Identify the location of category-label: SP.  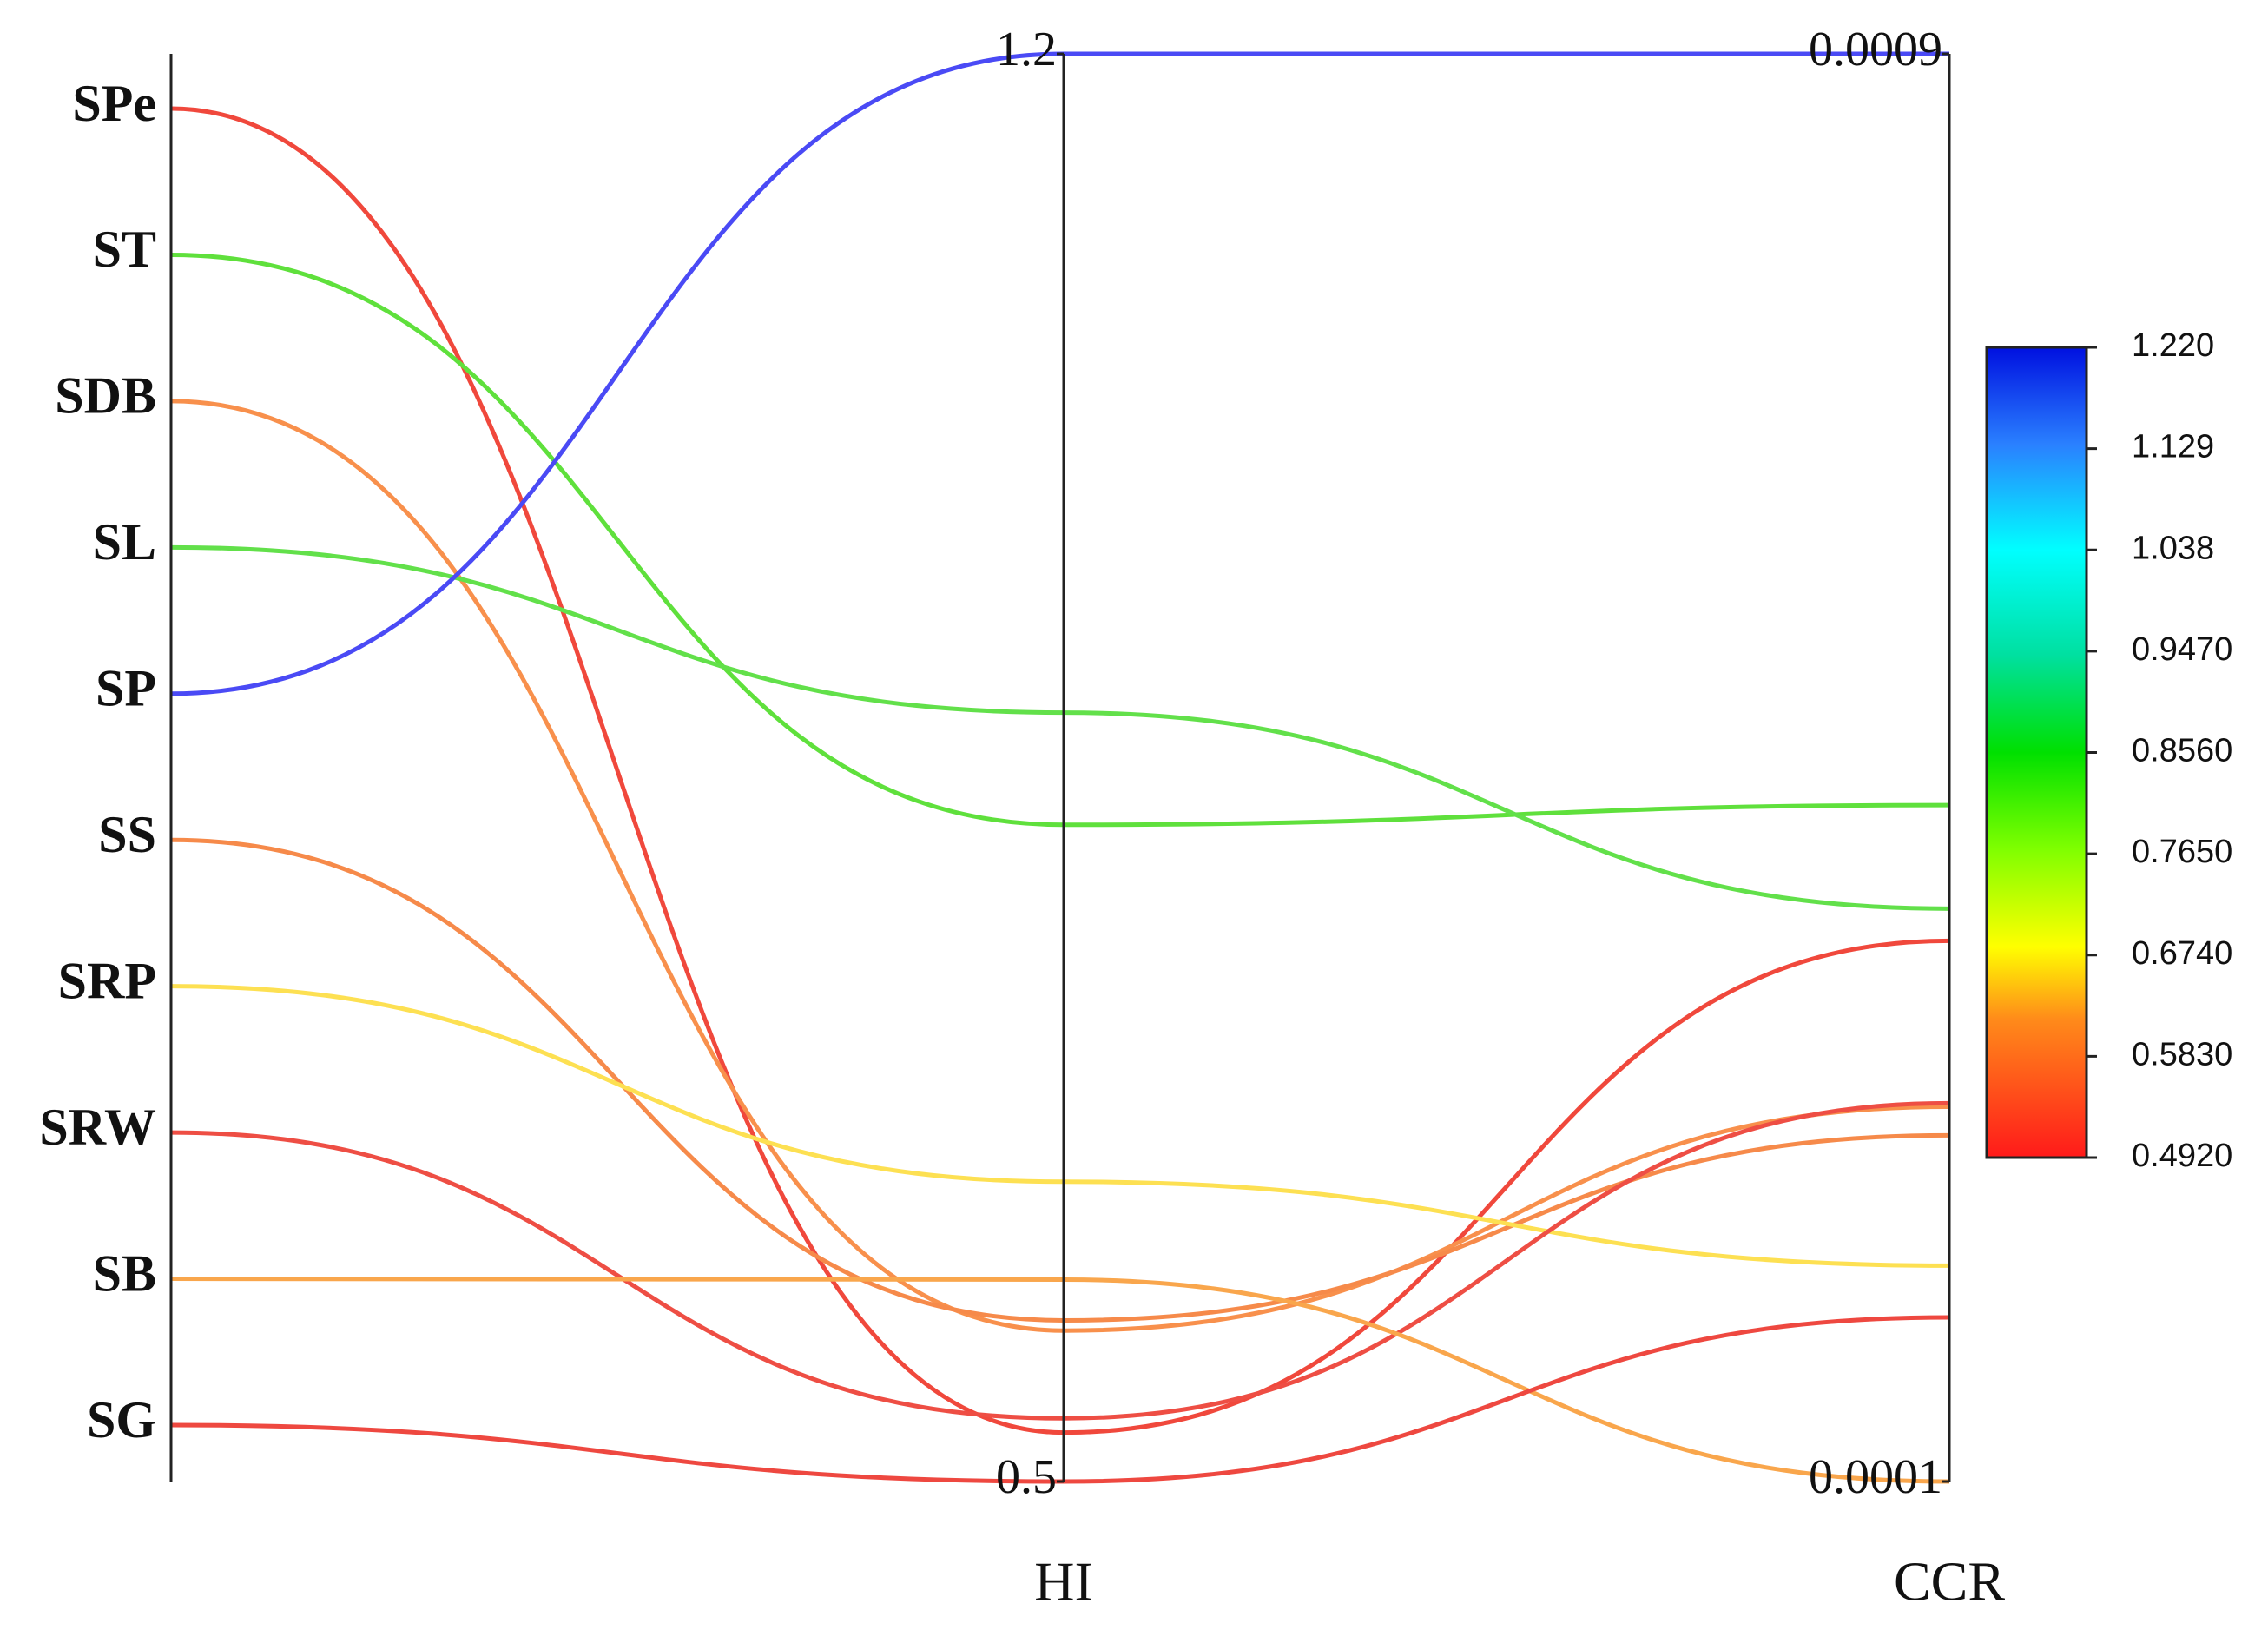
(126, 688).